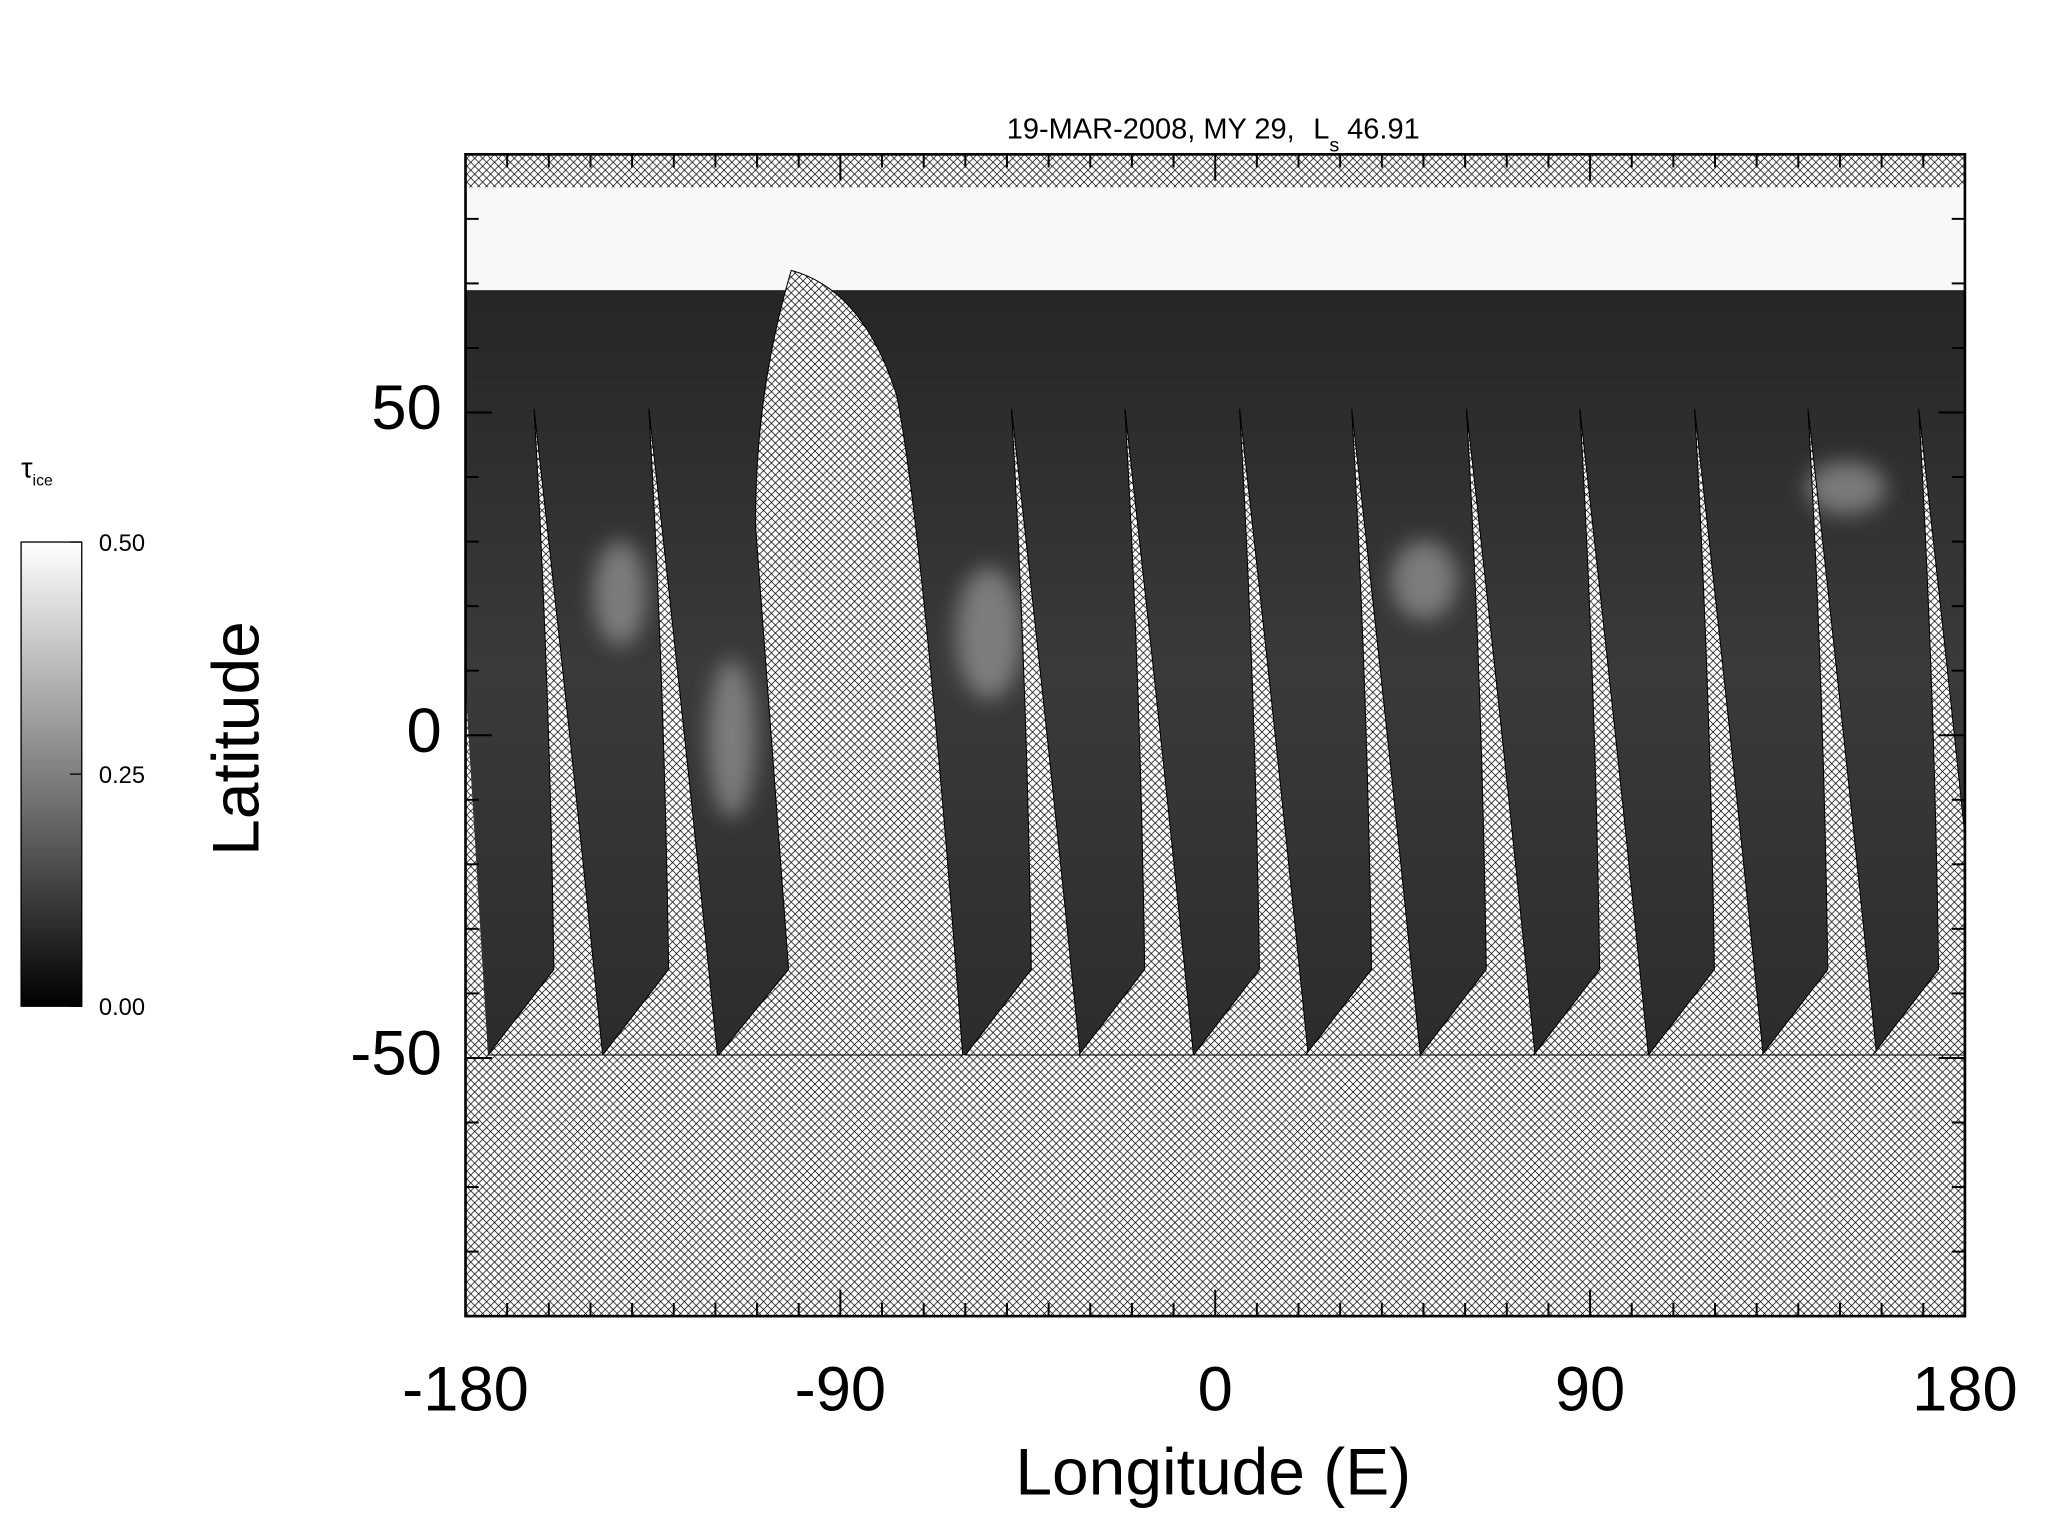 The width and height of the screenshot is (2048, 1536). Describe the element at coordinates (424, 731) in the screenshot. I see `y-tick-label: 0` at that location.